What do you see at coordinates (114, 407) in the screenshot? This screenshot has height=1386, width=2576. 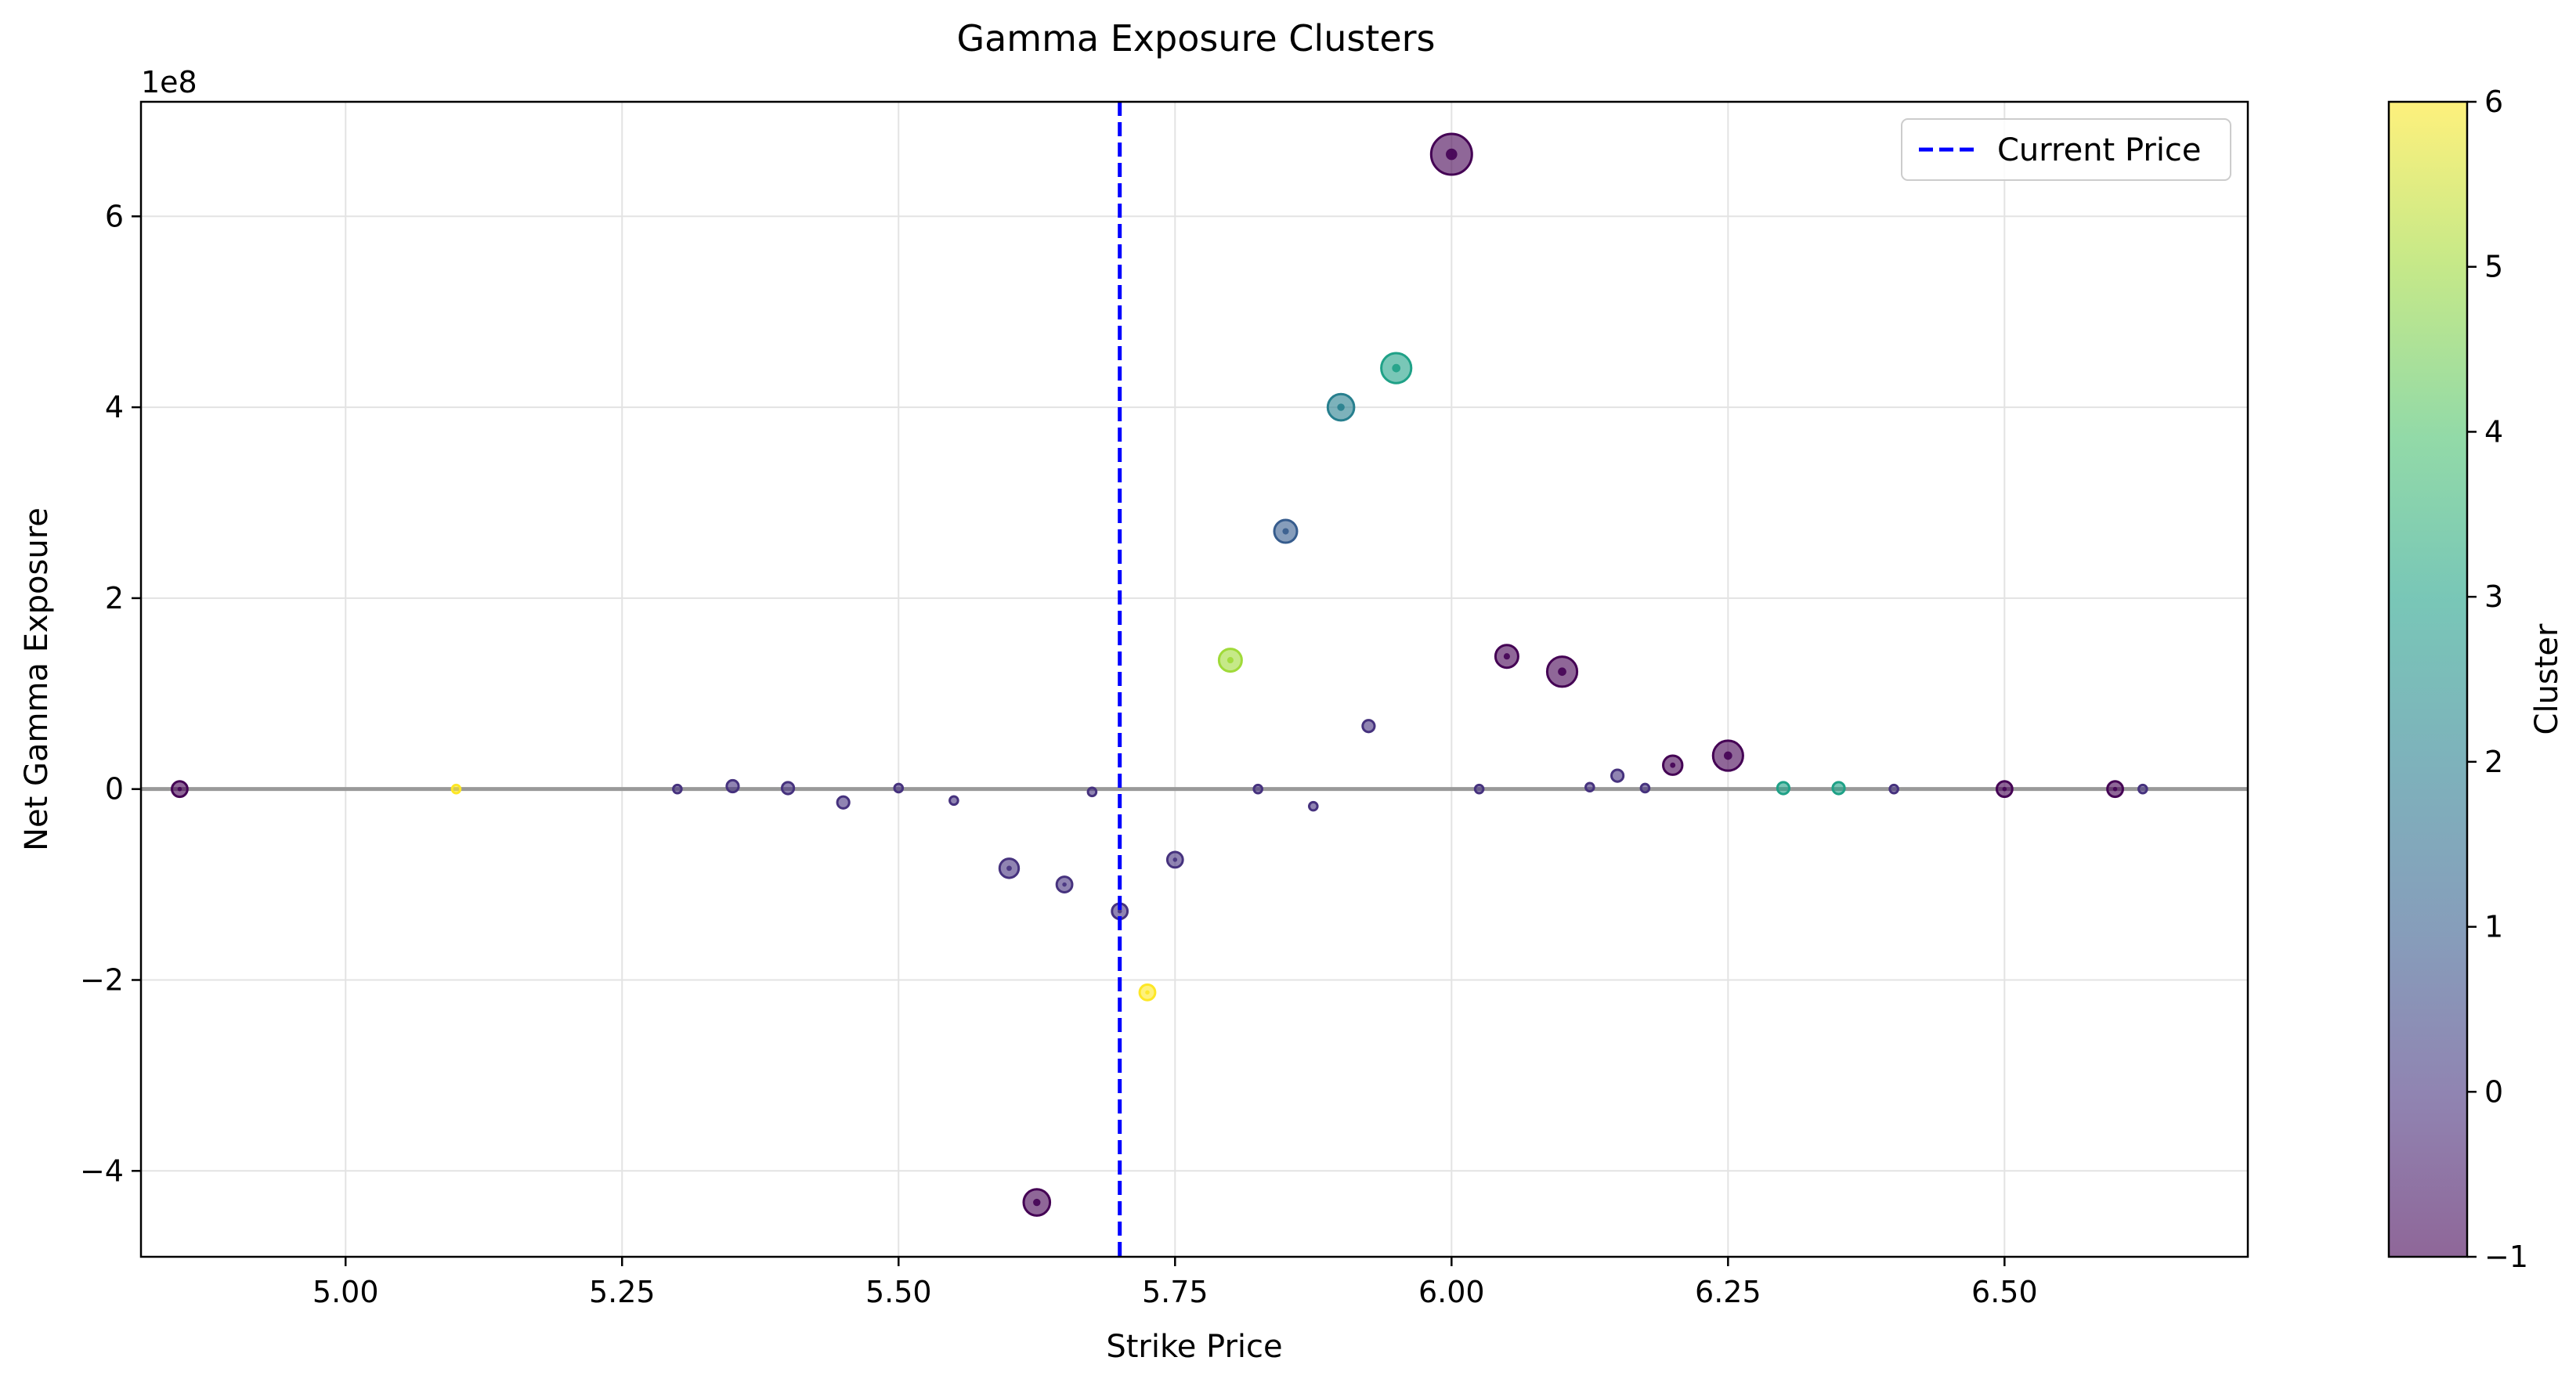 I see `y-tick-label: 4` at bounding box center [114, 407].